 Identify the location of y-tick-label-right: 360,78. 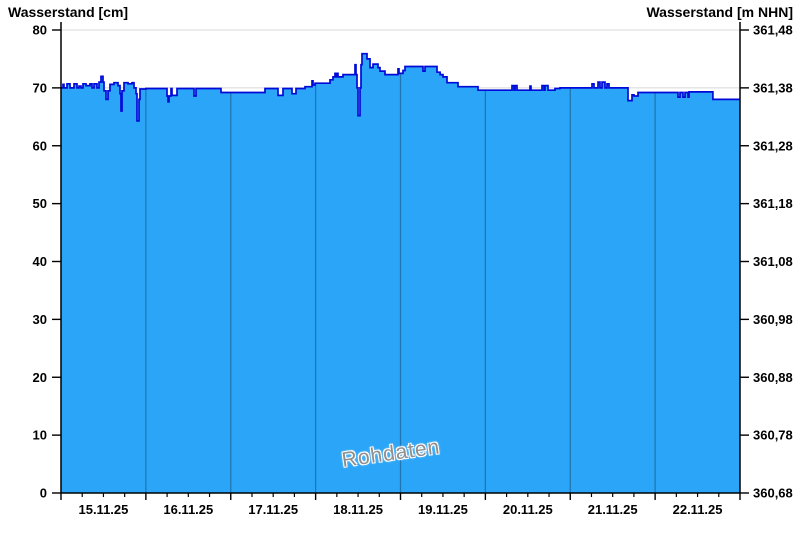
(773, 435).